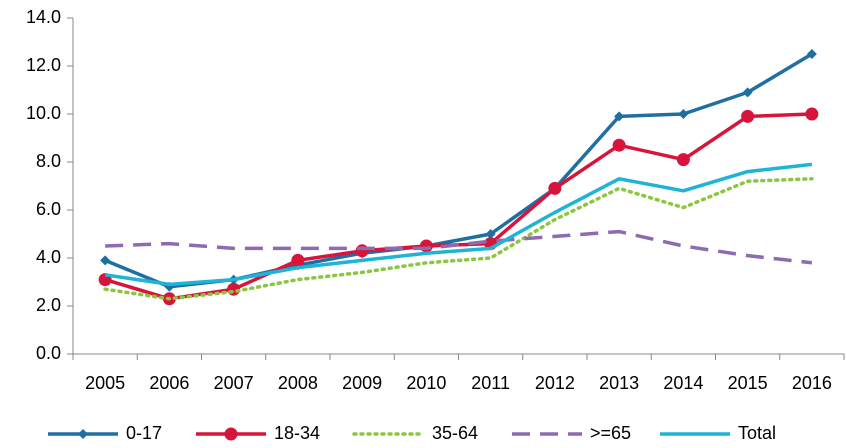  I want to click on x-tick-label: 2010, so click(426, 383).